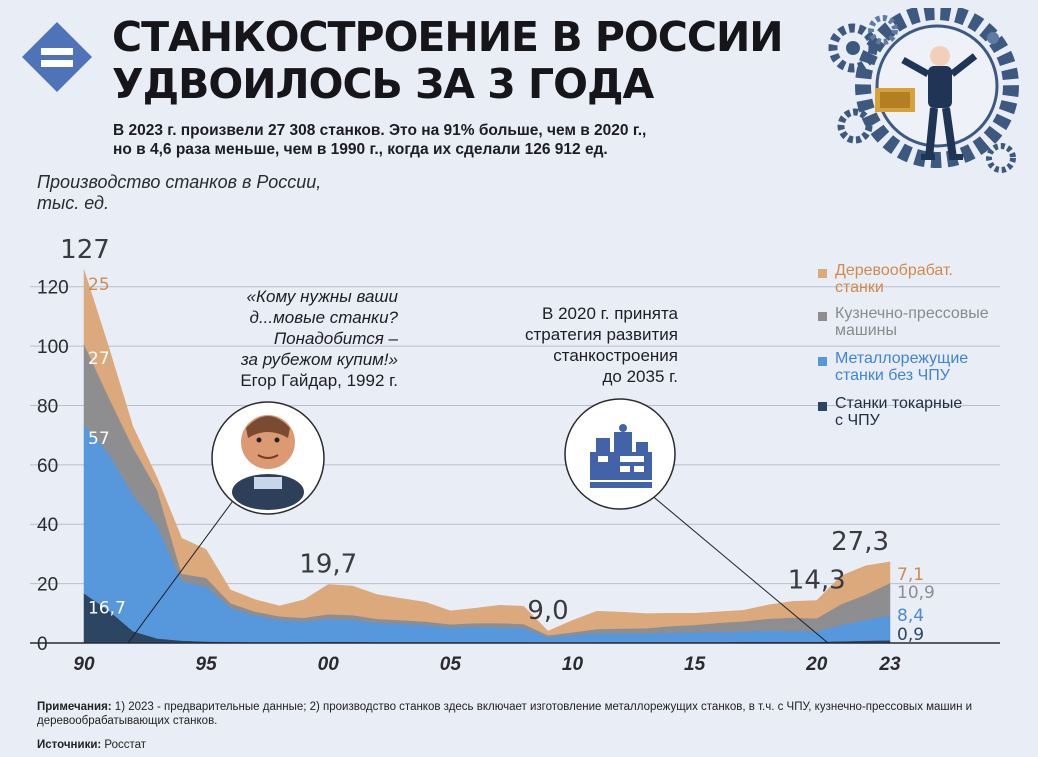 Image resolution: width=1038 pixels, height=757 pixels. Describe the element at coordinates (816, 664) in the screenshot. I see `x-tick-label: 20` at that location.